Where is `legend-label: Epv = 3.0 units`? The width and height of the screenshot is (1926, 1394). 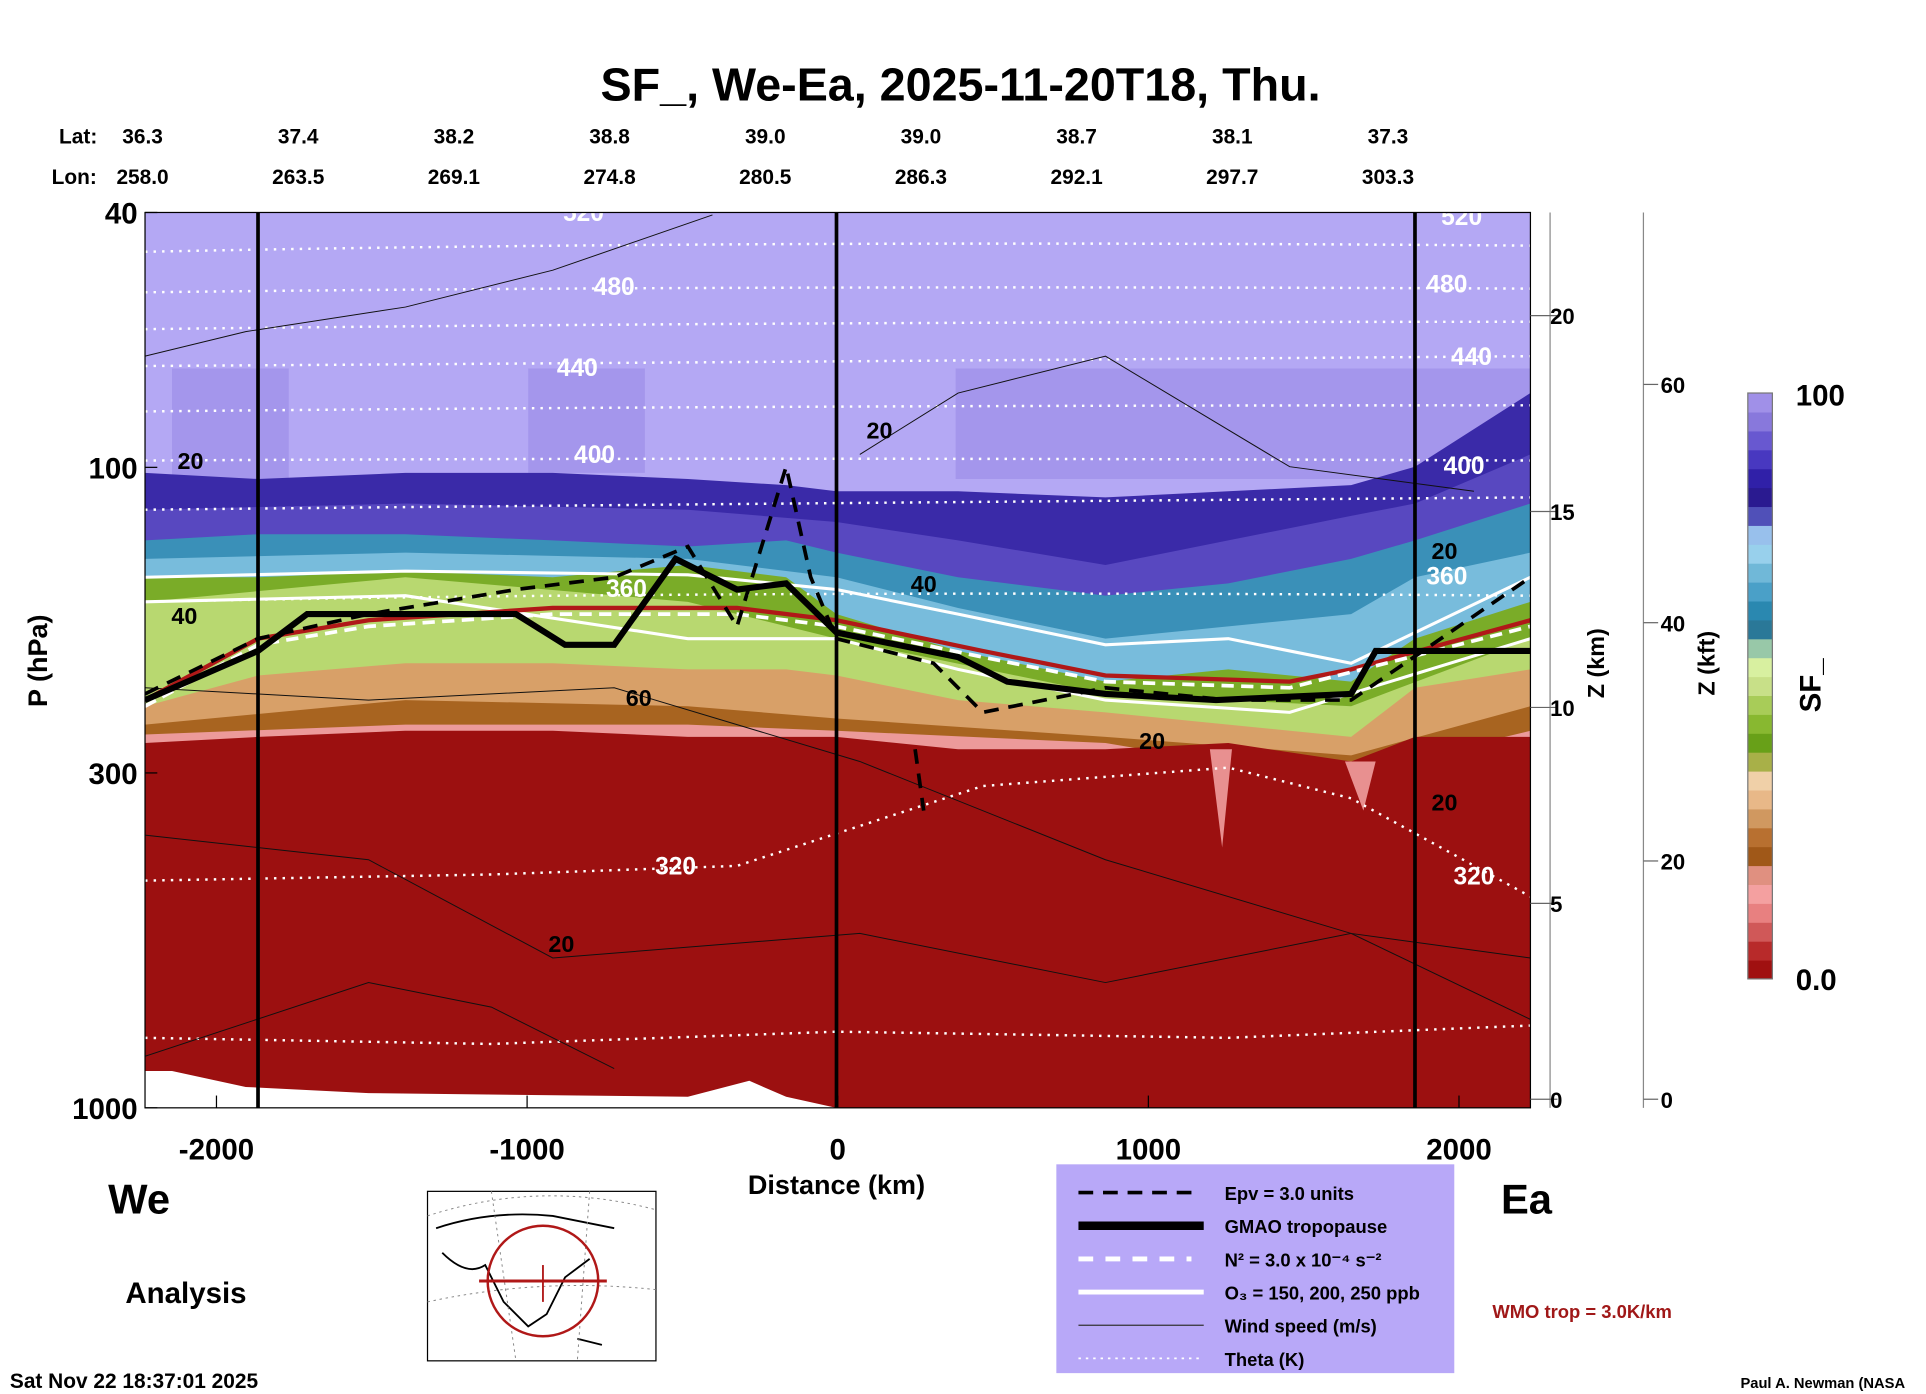 legend-label: Epv = 3.0 units is located at coordinates (1289, 1193).